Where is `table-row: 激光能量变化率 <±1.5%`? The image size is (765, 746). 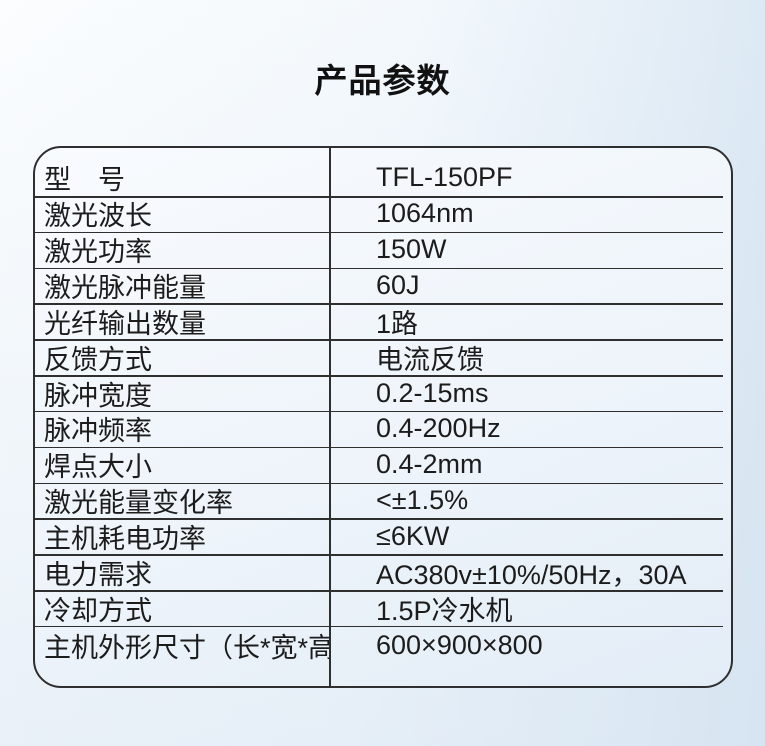
table-row: 激光能量变化率 <±1.5% is located at coordinates (383, 500).